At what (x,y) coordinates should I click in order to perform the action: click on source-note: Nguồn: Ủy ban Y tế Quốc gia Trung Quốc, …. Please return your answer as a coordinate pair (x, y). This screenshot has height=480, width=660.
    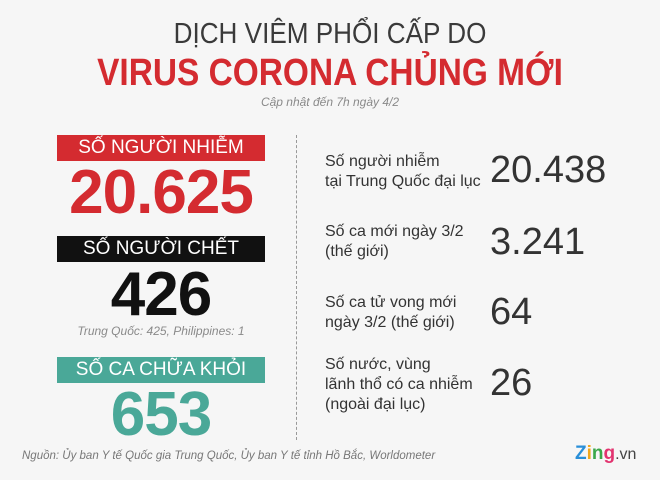
    Looking at the image, I should click on (229, 456).